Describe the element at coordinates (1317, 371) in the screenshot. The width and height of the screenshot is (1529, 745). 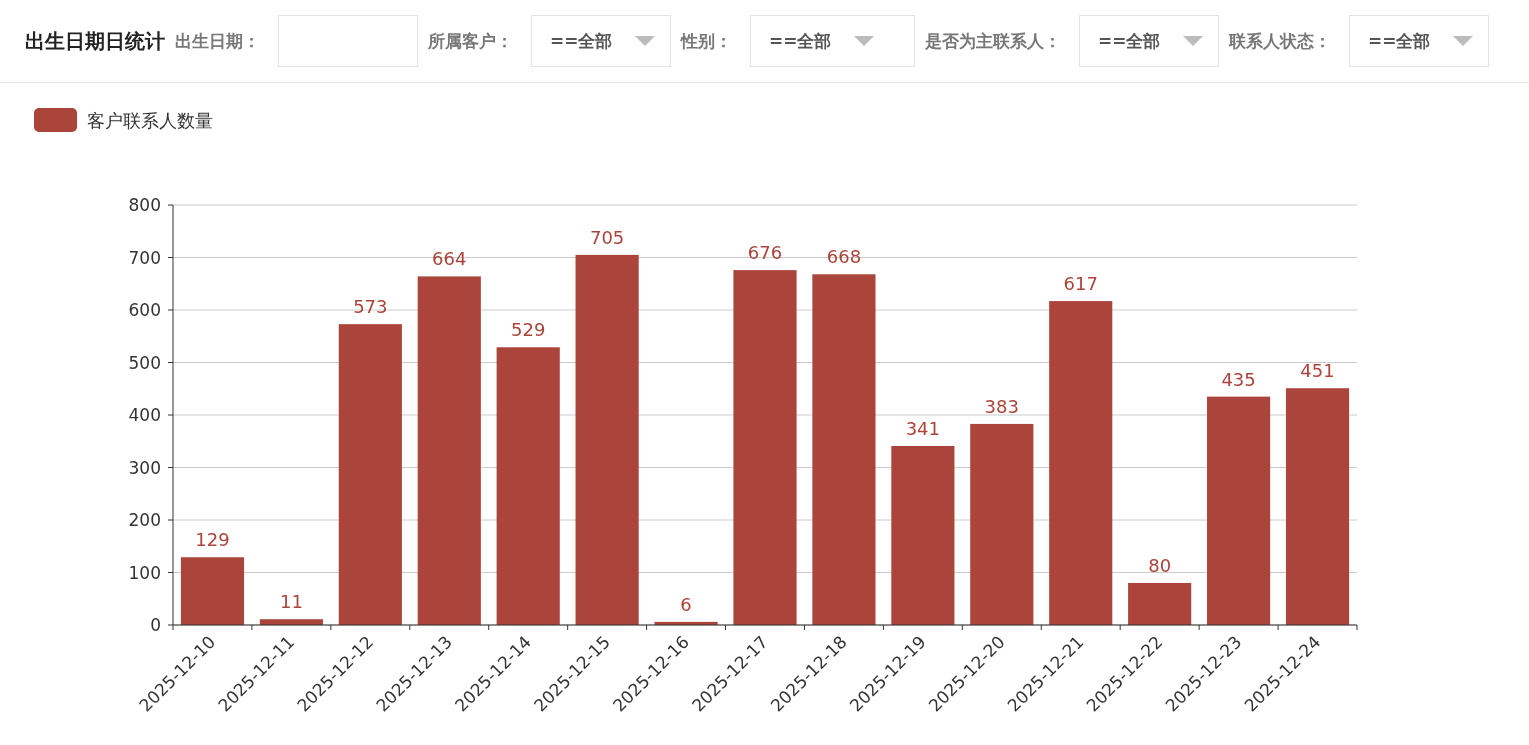
I see `data-label: 451` at that location.